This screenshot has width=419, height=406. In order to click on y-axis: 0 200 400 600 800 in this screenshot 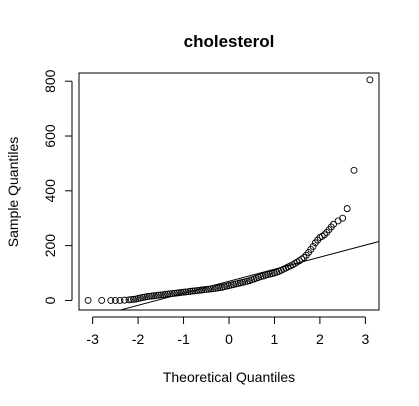, I will do `click(57, 186)`.